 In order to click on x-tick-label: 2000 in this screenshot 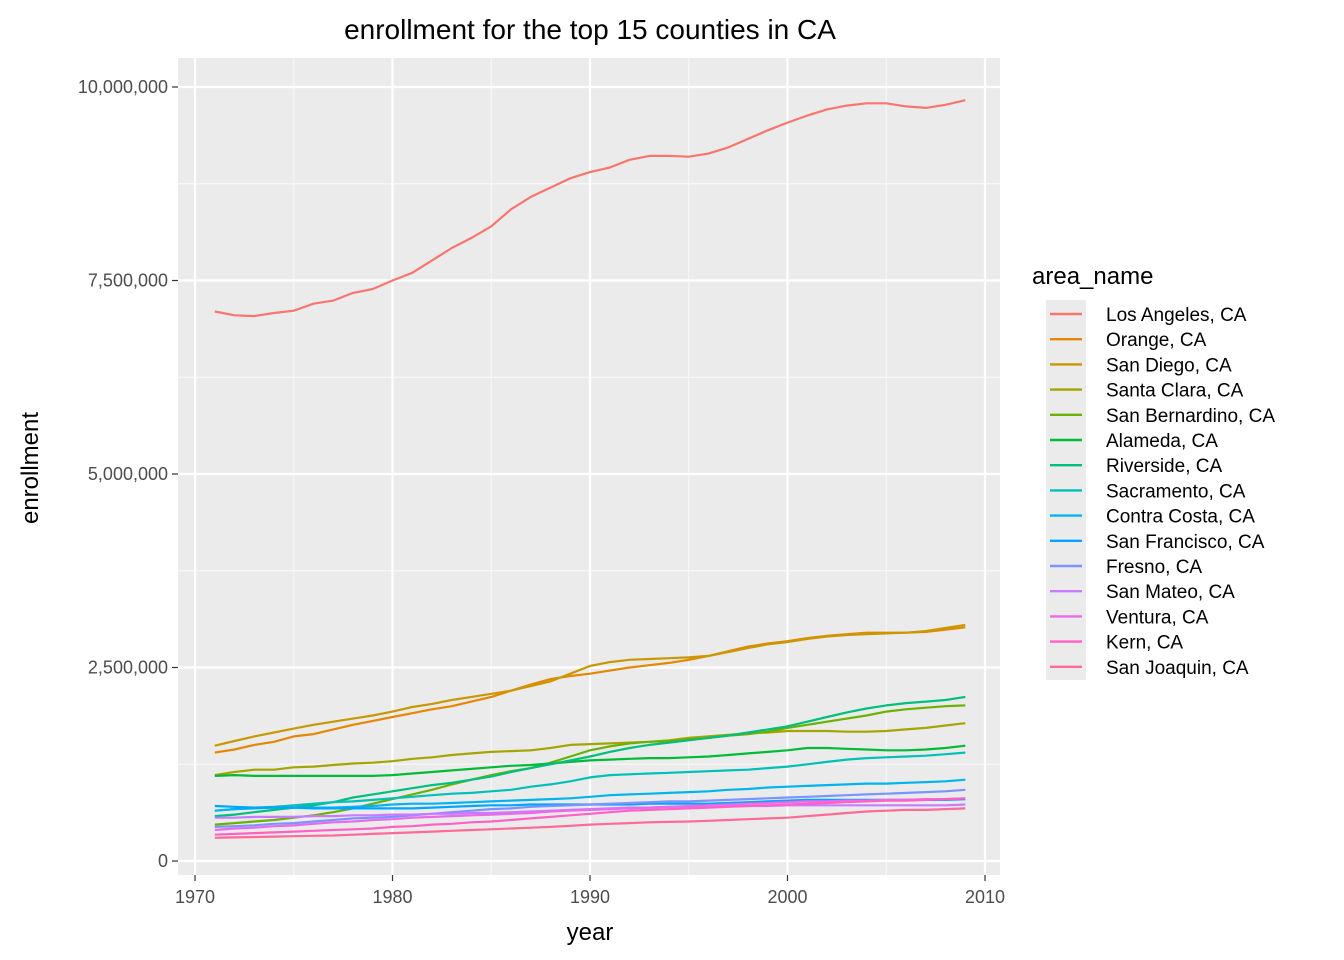, I will do `click(787, 897)`.